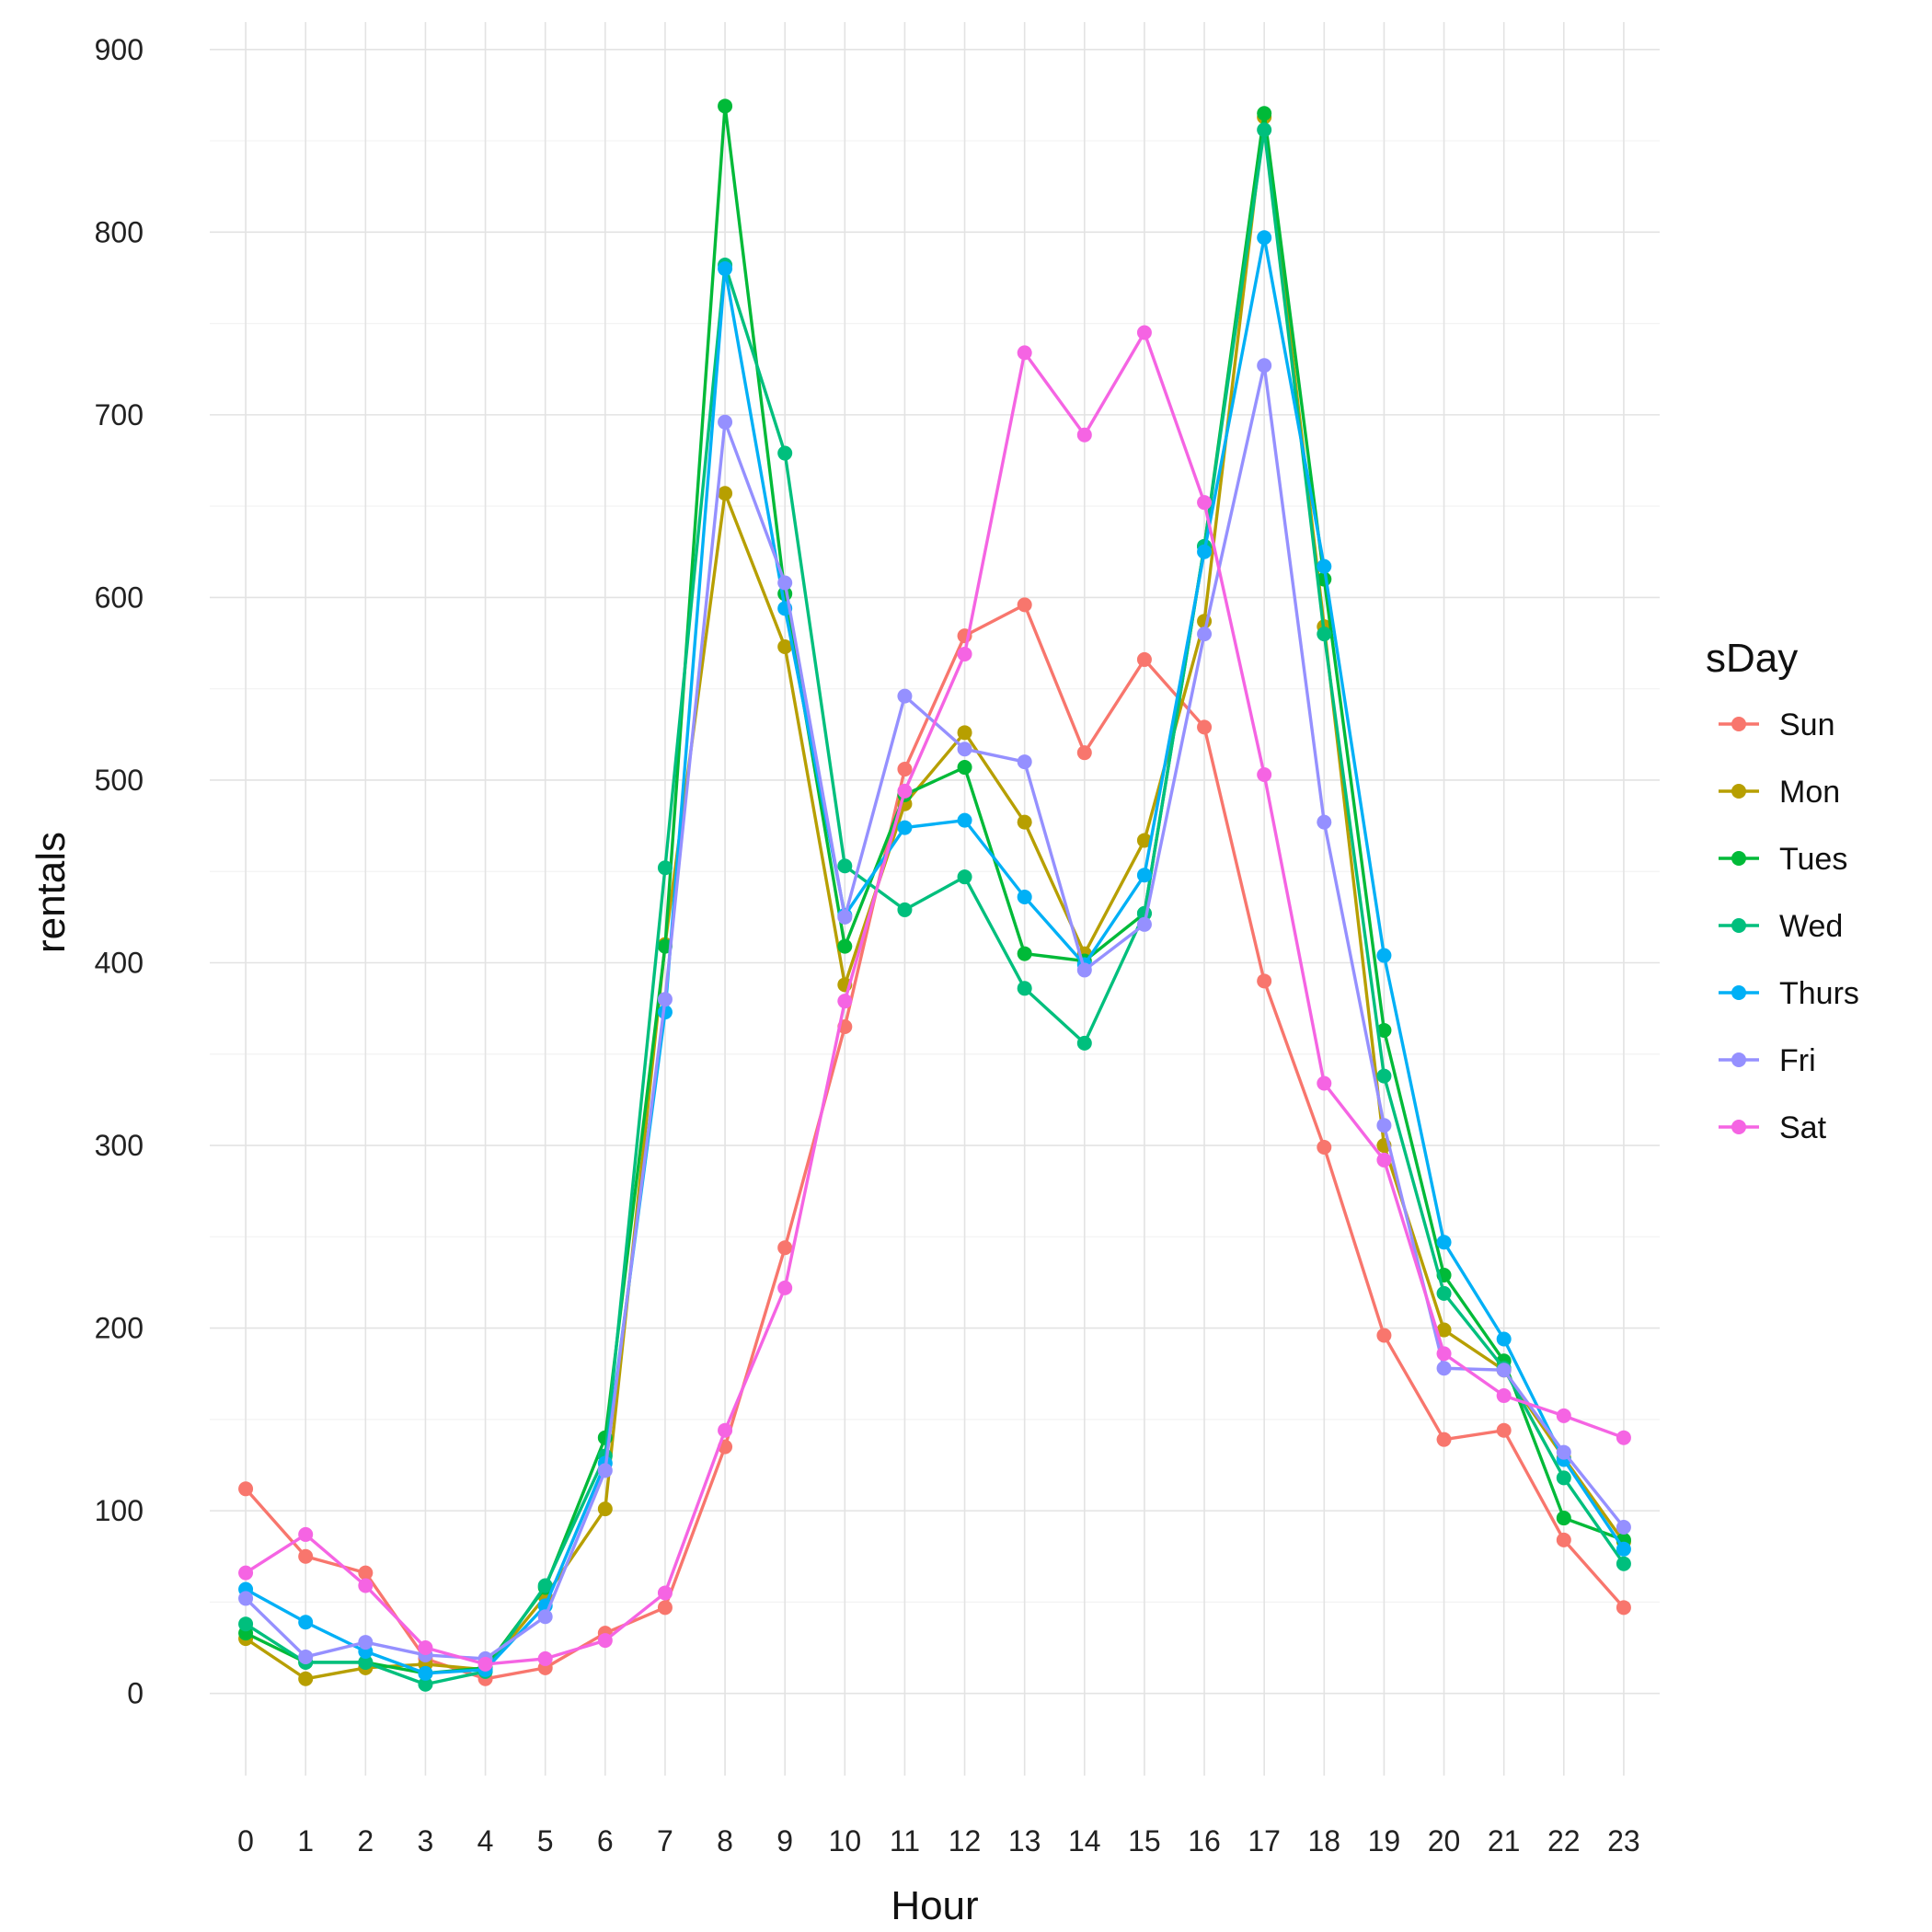 This screenshot has width=1932, height=1932. Describe the element at coordinates (120, 1328) in the screenshot. I see `y-tick-label: 200` at that location.